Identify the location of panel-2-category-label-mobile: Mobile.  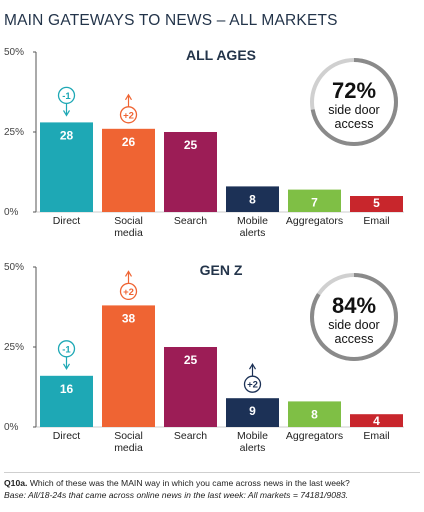
(252, 436).